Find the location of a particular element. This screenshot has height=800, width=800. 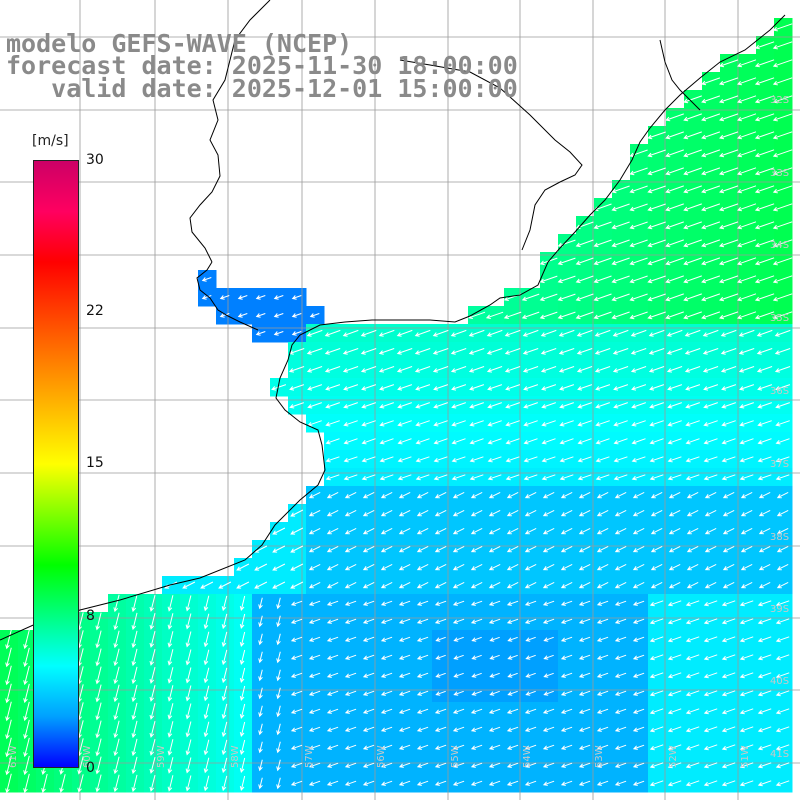

lon-label: 53W is located at coordinates (599, 756).